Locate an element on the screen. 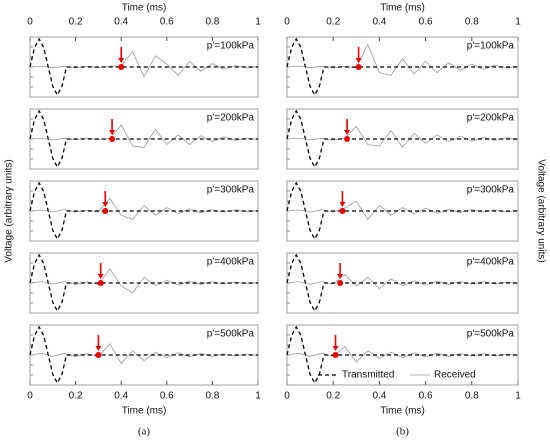 The image size is (550, 442). legend-label: Transmitted is located at coordinates (368, 375).